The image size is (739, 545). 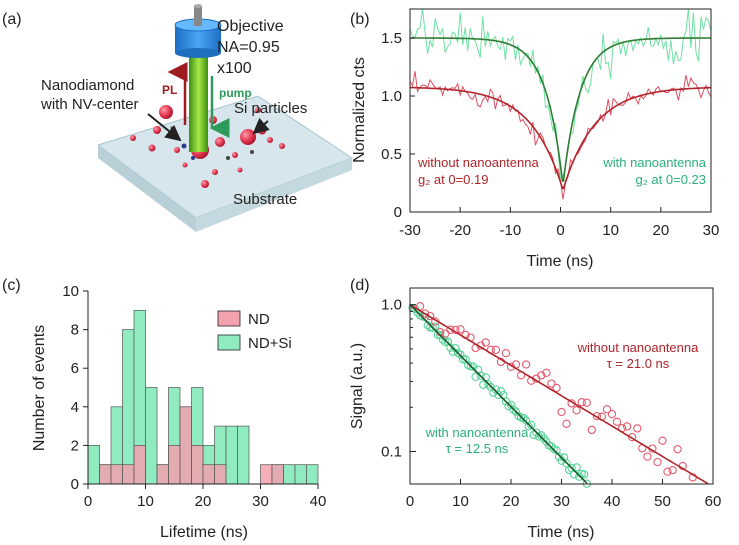 What do you see at coordinates (638, 347) in the screenshot?
I see `d-red-title: without nanoantenna` at bounding box center [638, 347].